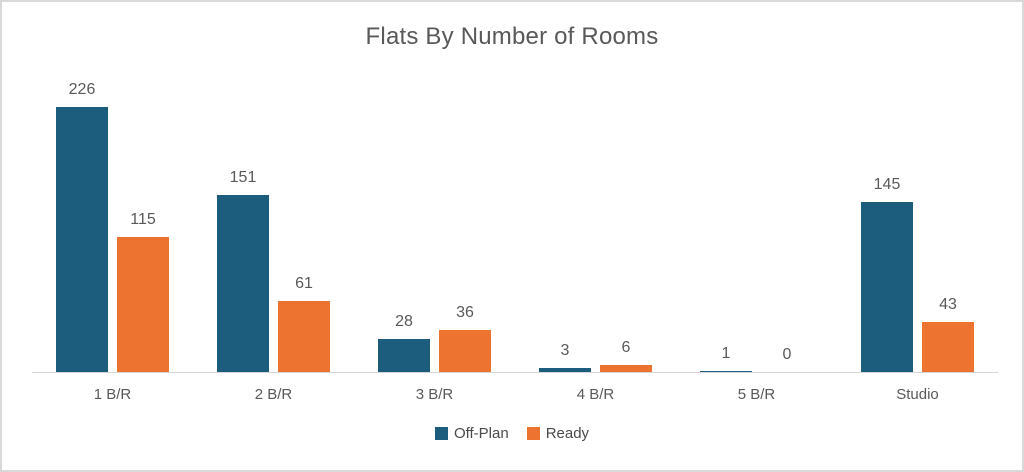 The height and width of the screenshot is (472, 1024). I want to click on bar-unit: 61, so click(304, 225).